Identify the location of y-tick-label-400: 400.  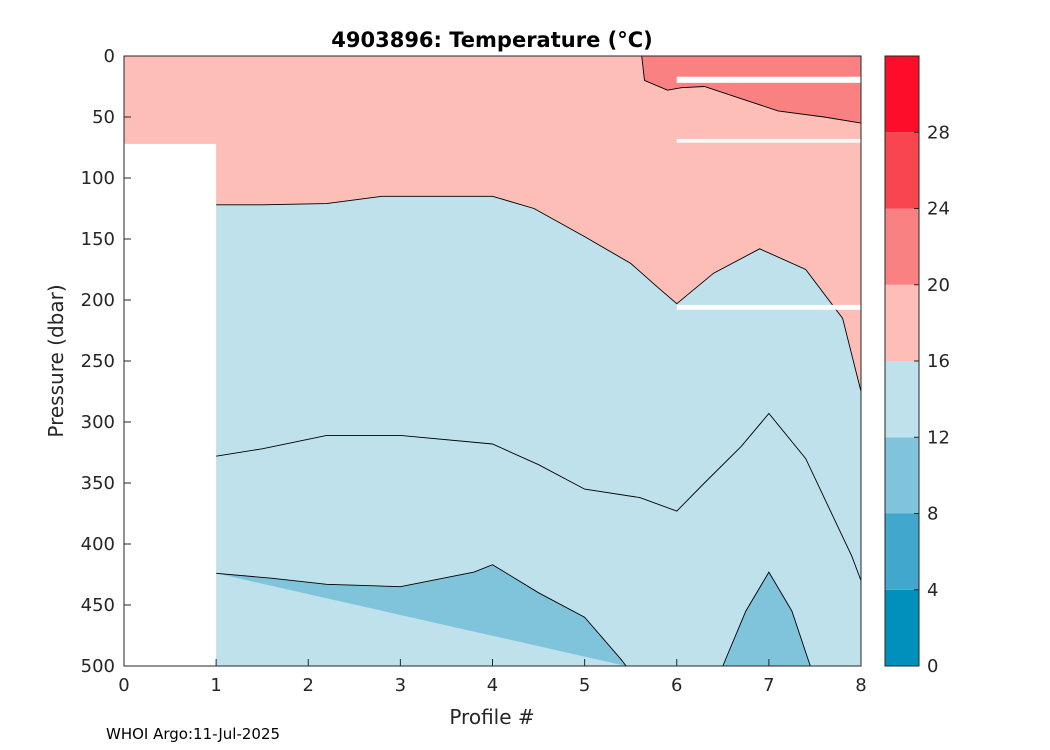
(98, 544).